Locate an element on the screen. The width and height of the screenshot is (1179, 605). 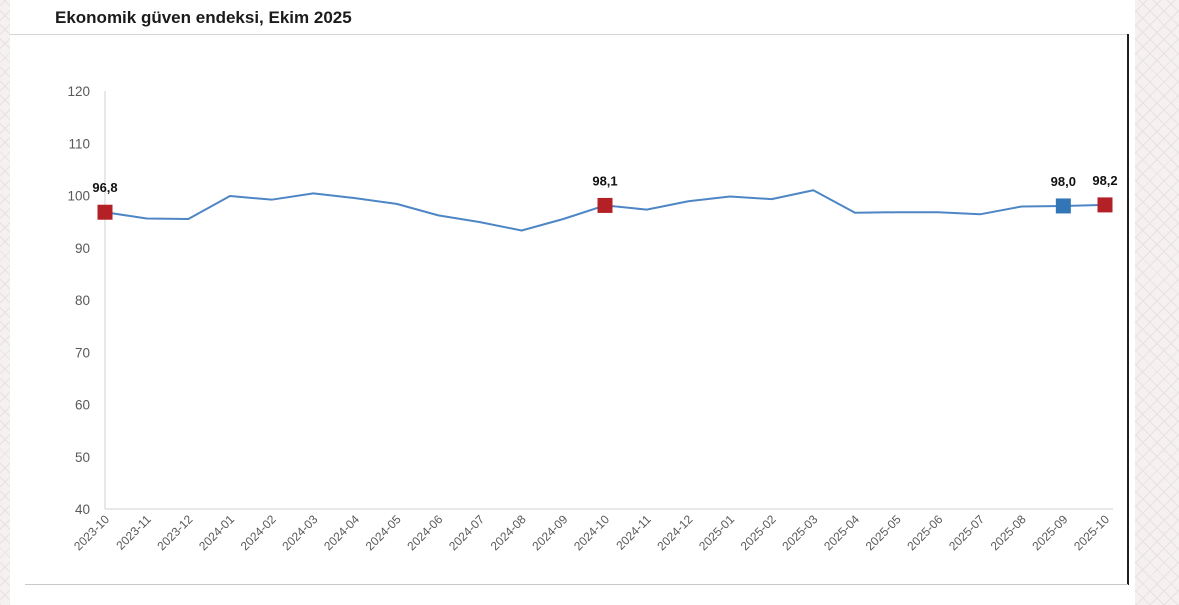
y-tick-label: 60 is located at coordinates (82, 405).